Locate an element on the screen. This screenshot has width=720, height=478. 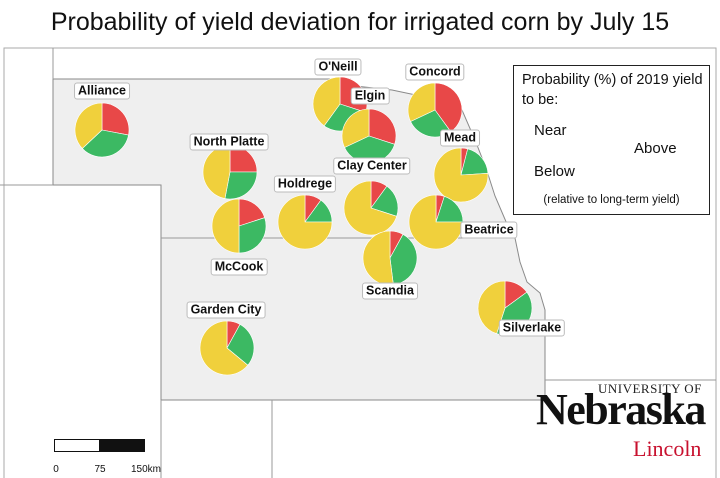
station-label-o-neill: O'Neill is located at coordinates (338, 67).